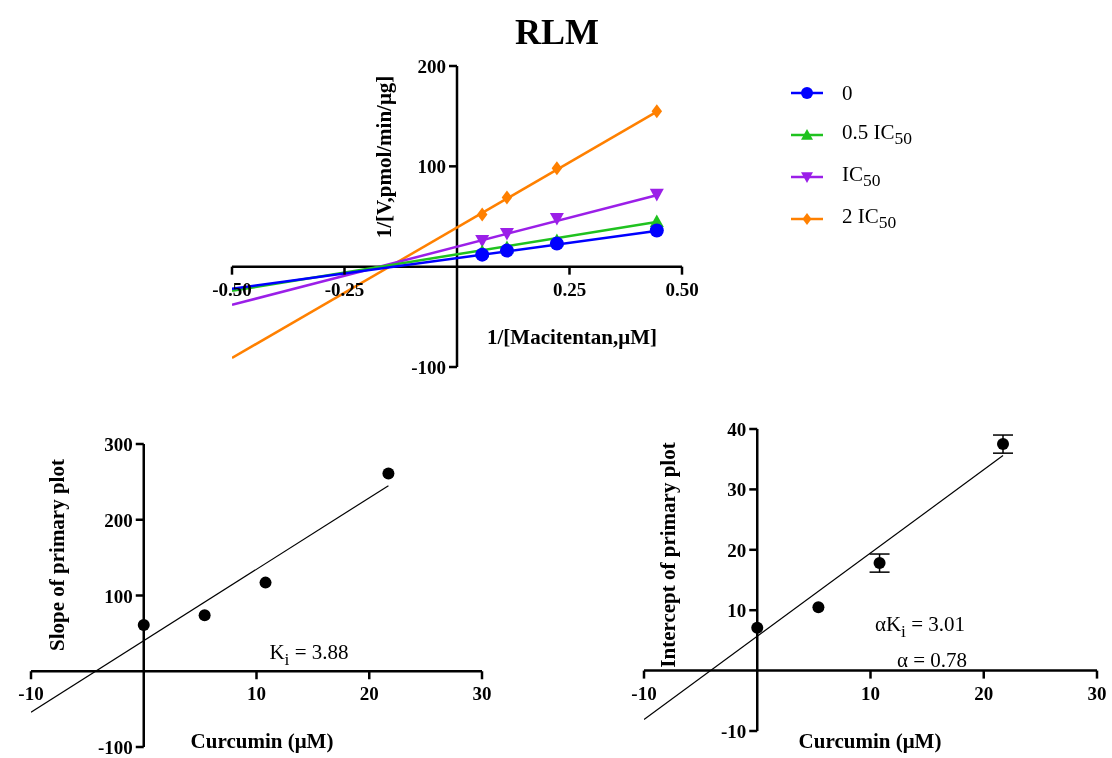 This screenshot has width=1112, height=758. Describe the element at coordinates (861, 177) in the screenshot. I see `legend-label: IC$_{50}$` at that location.